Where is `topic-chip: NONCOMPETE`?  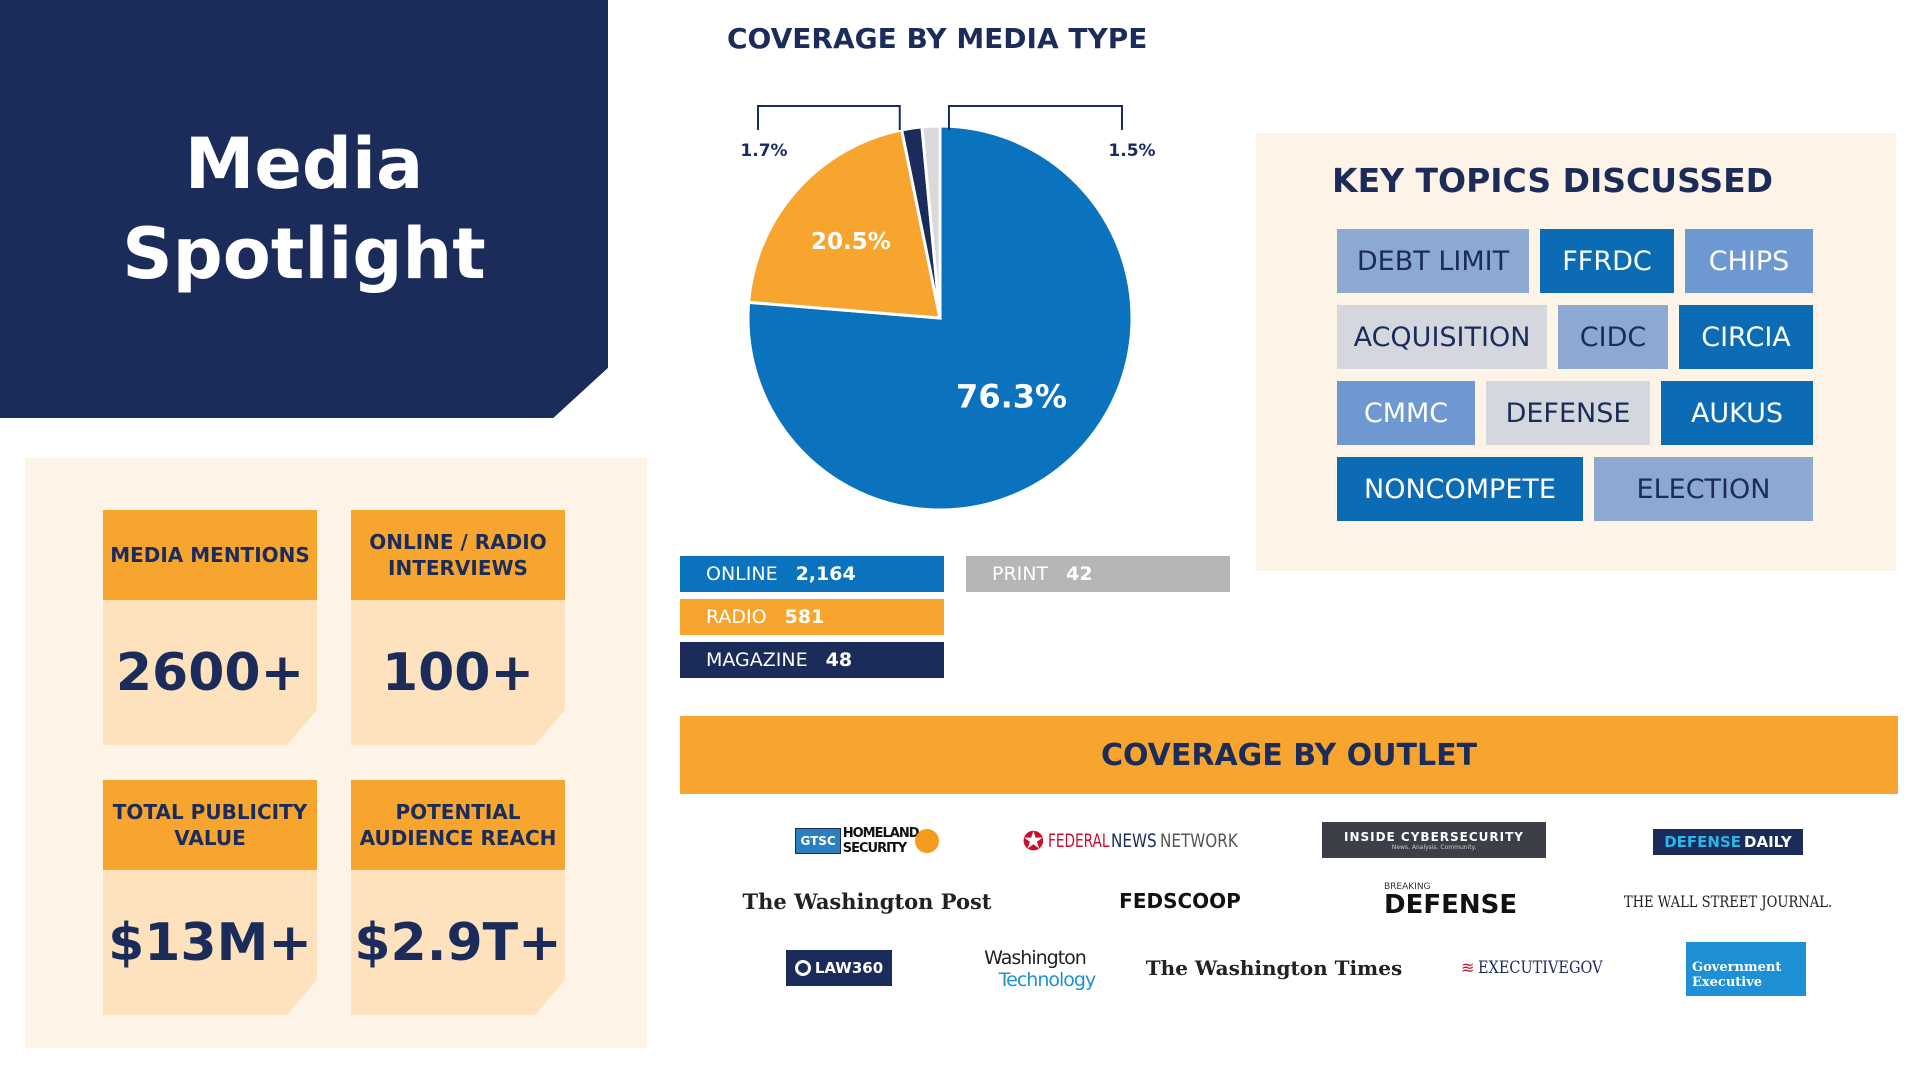 topic-chip: NONCOMPETE is located at coordinates (1460, 489).